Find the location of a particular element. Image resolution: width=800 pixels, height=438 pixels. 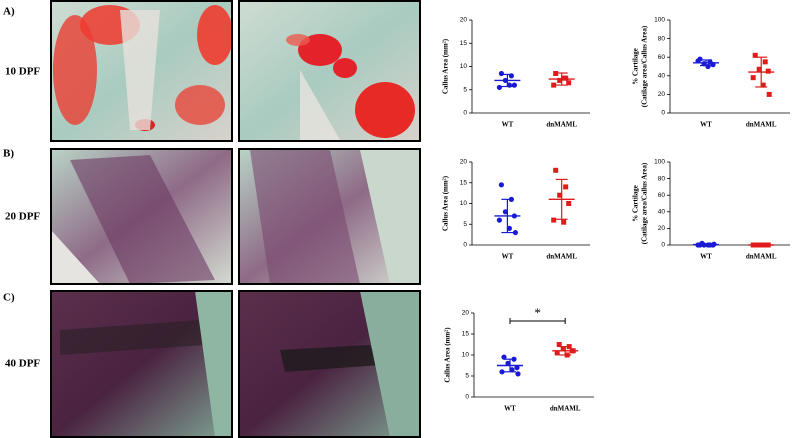

panel-label: B) is located at coordinates (8, 154).